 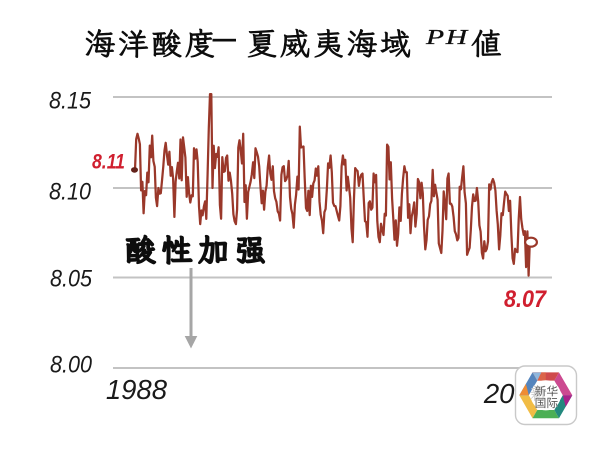 I want to click on svg-text: 8.07, so click(x=525, y=298).